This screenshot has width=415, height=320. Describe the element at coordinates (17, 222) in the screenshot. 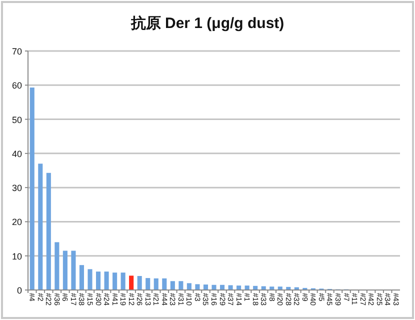

I see `y-tick-label: 20` at that location.